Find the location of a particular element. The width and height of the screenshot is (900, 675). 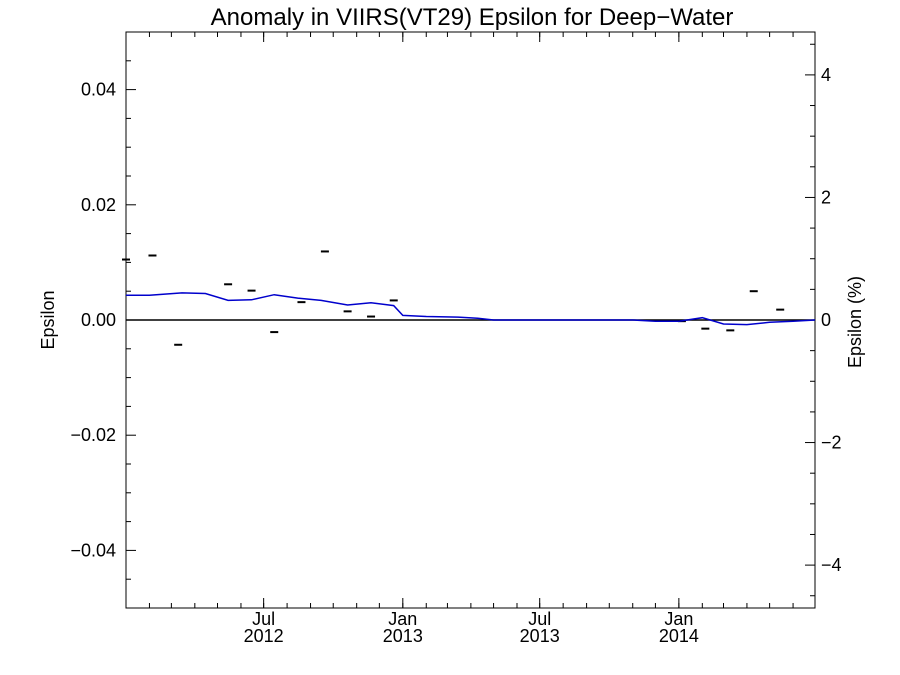

series-line is located at coordinates (471, 309).